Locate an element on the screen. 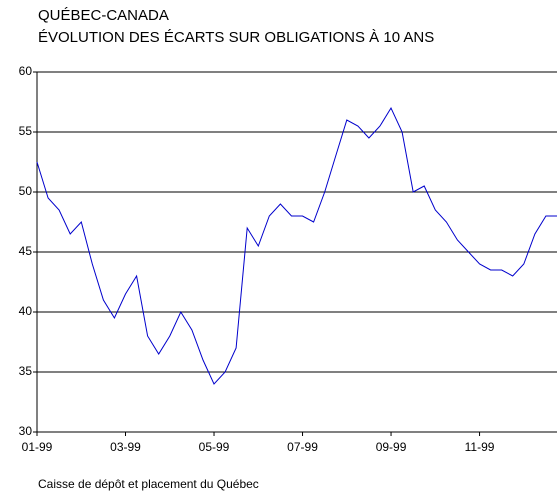 The width and height of the screenshot is (558, 496). x-tick-label: 07-99 is located at coordinates (302, 447).